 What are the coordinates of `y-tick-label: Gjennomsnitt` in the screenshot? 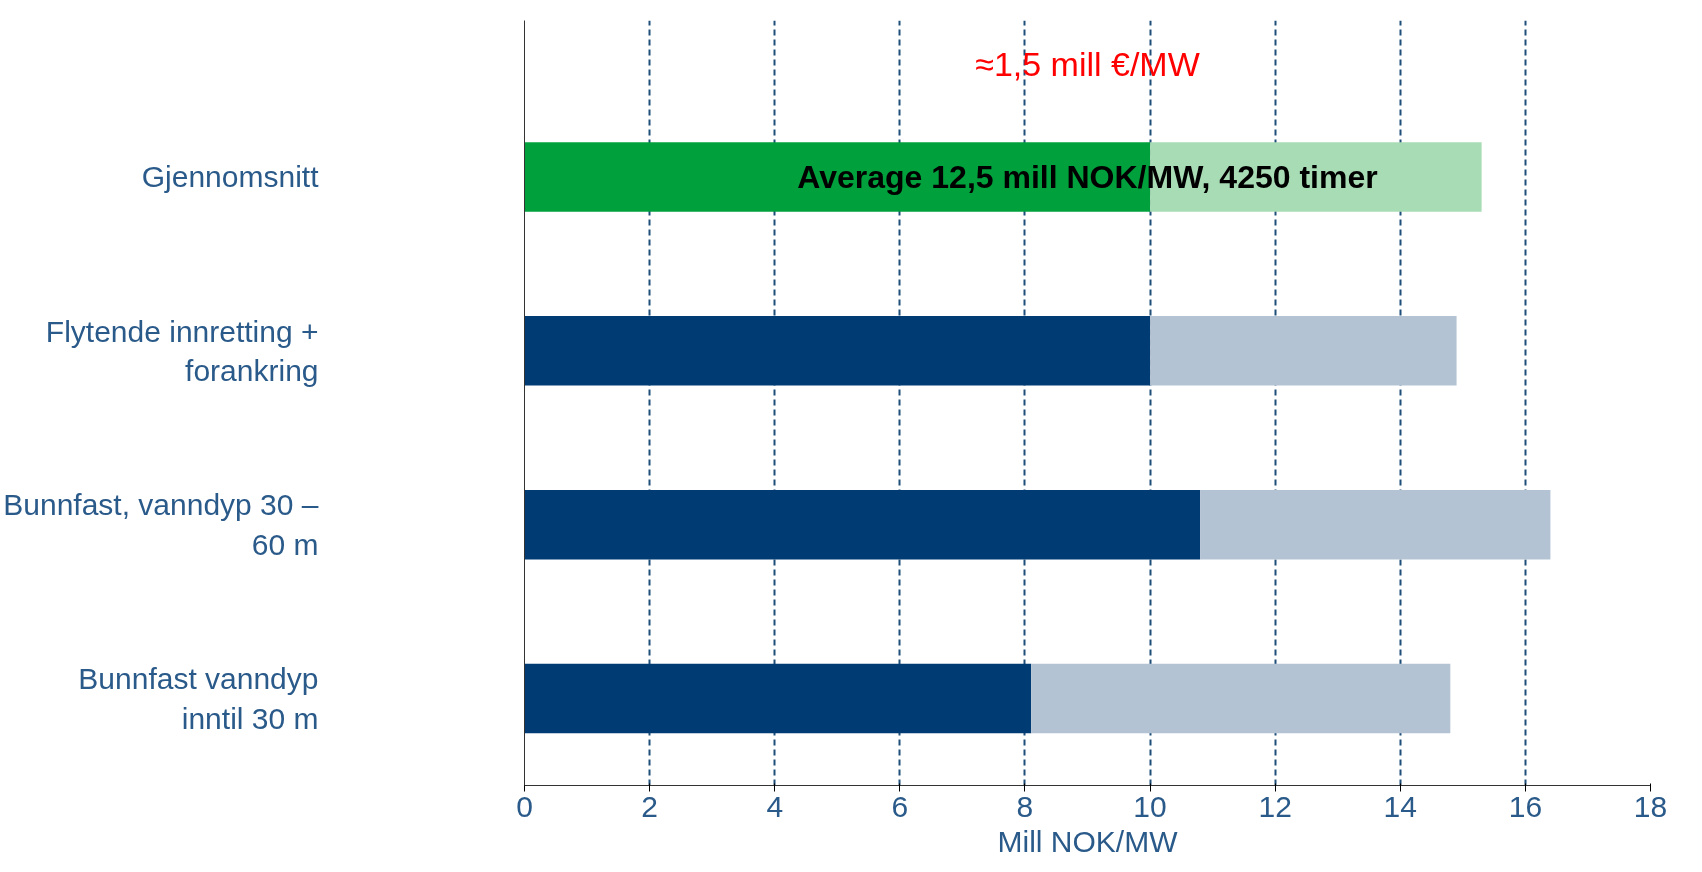 It's located at (230, 177).